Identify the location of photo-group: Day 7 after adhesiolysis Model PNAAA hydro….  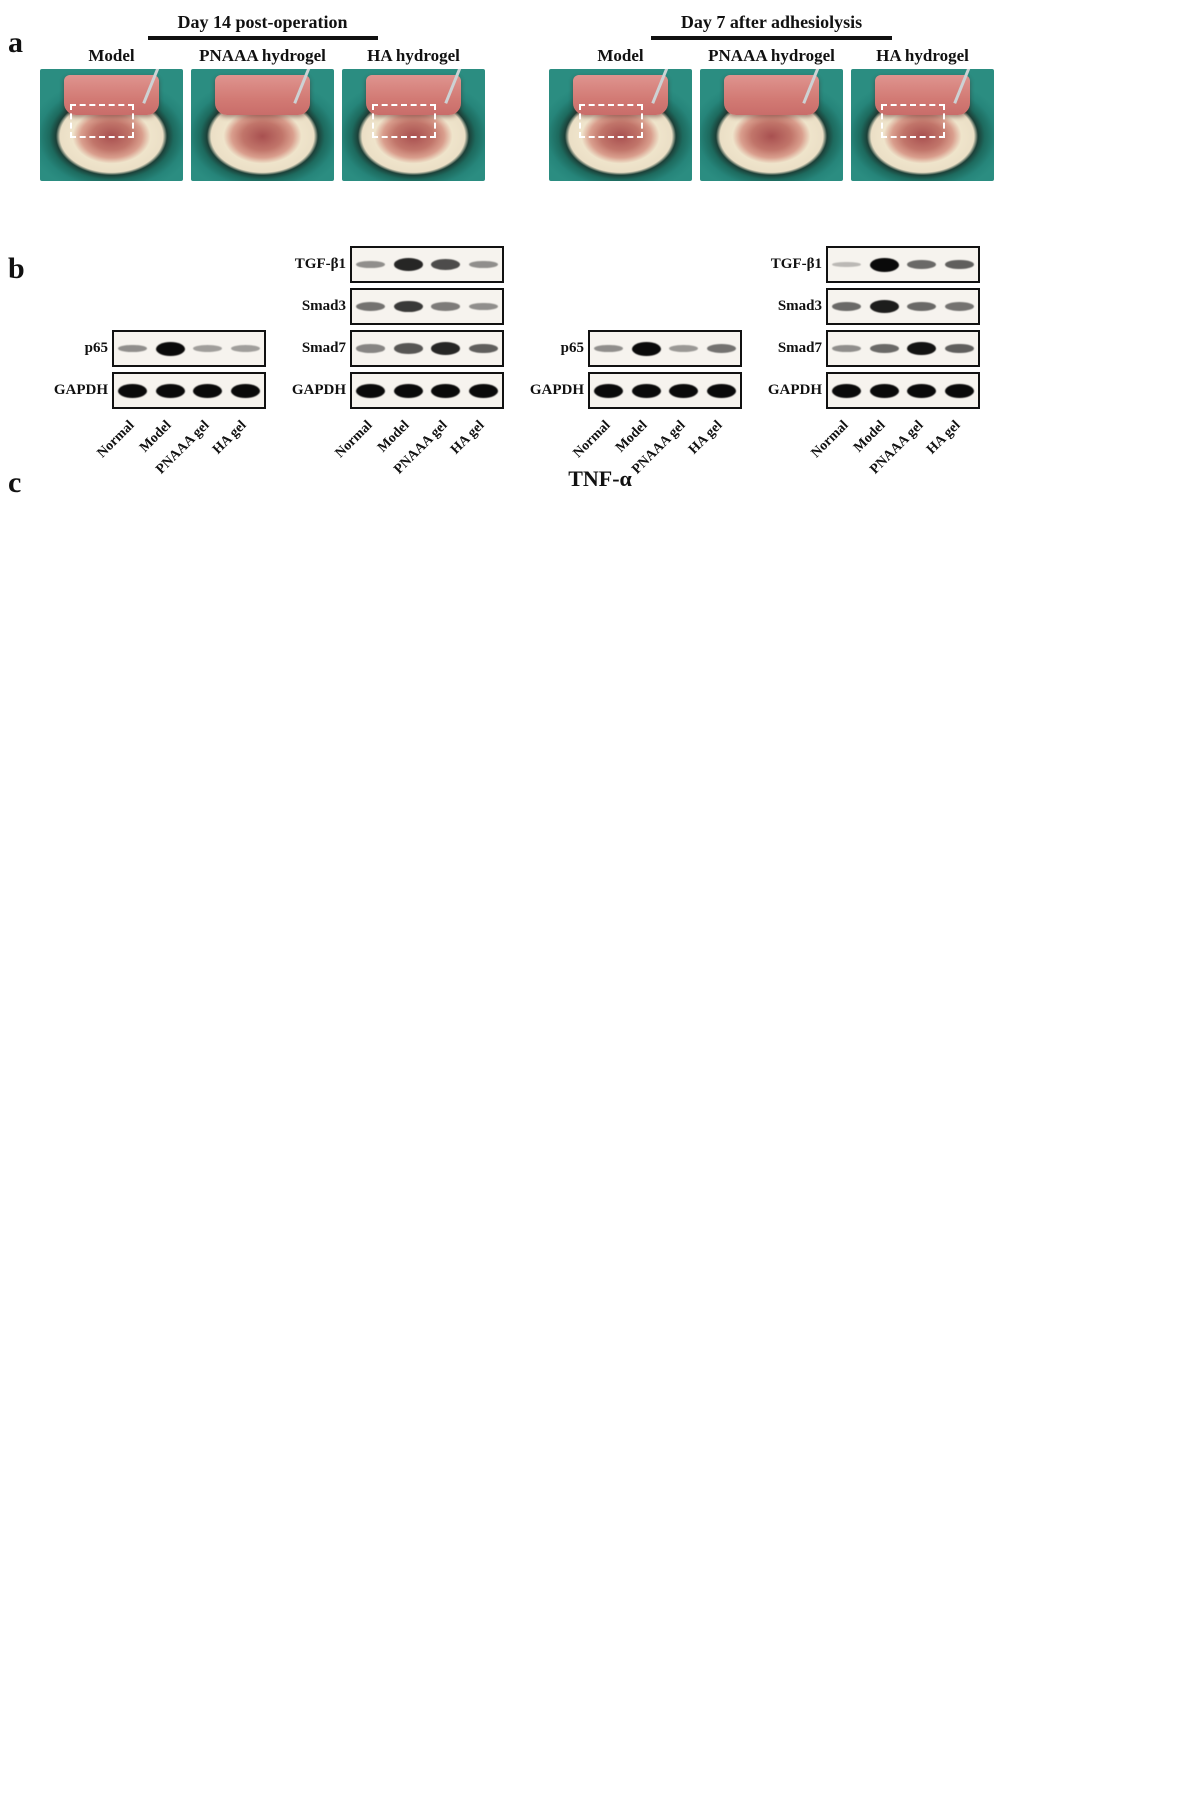
(771, 95).